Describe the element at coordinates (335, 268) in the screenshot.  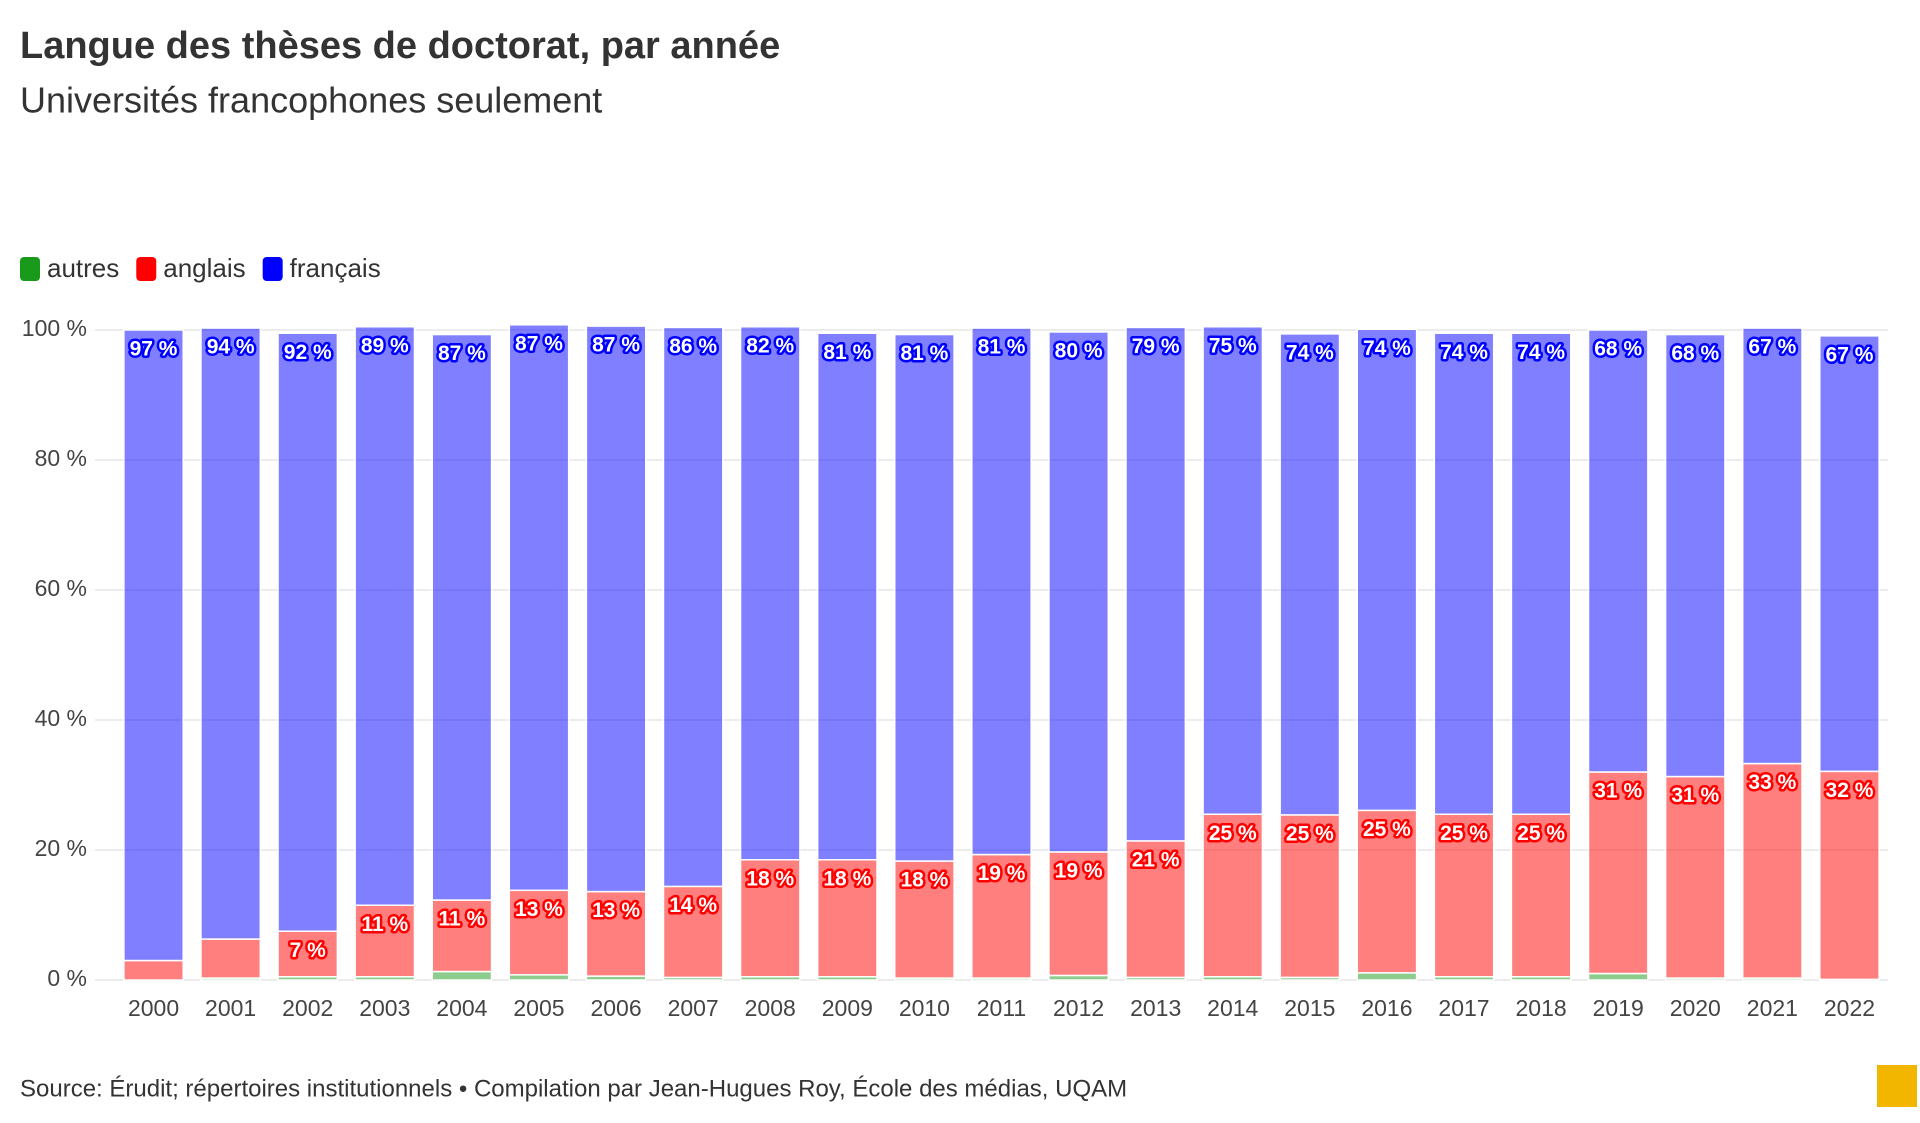
I see `legend-label: français` at that location.